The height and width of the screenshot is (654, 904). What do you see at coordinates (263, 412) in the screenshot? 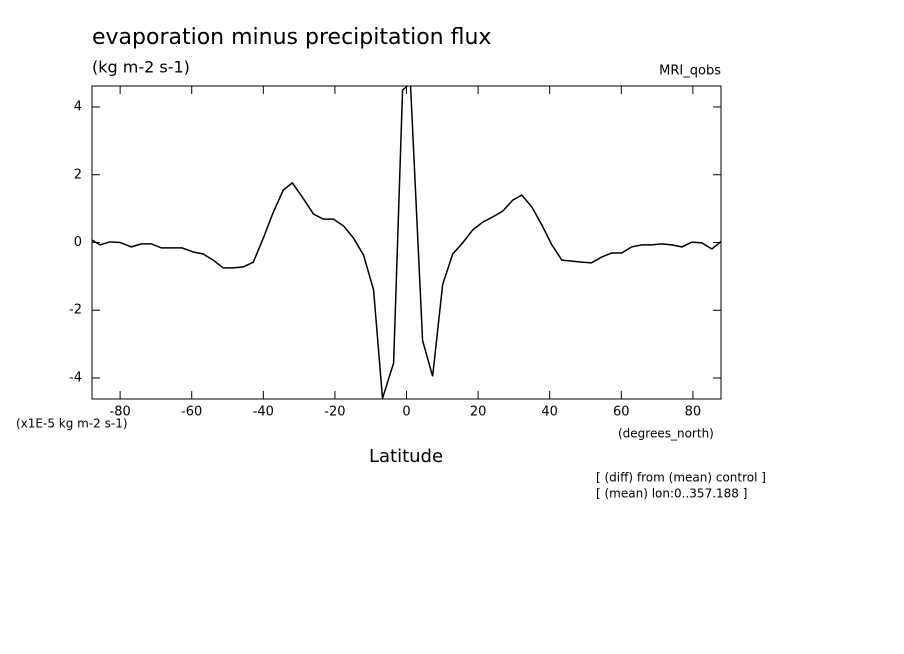
I see `x-tick-label: -40` at bounding box center [263, 412].